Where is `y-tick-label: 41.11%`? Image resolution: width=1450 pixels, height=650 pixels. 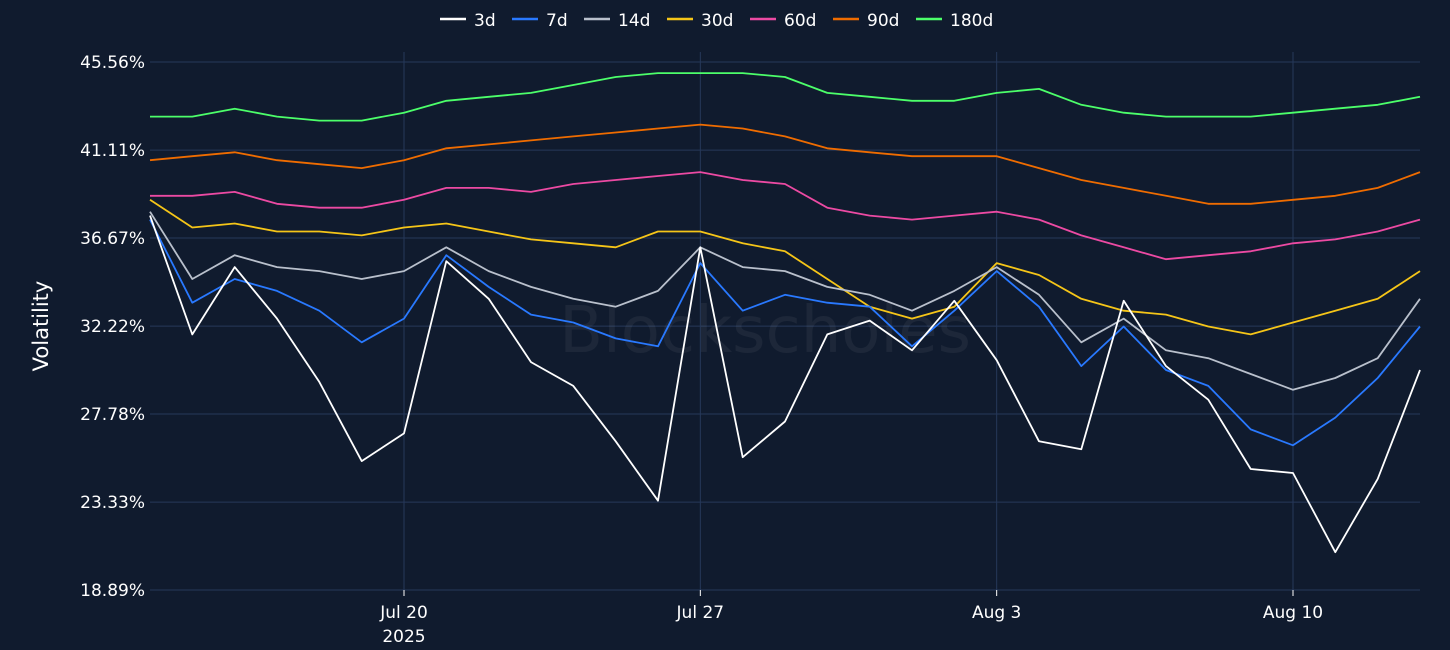 y-tick-label: 41.11% is located at coordinates (112, 151).